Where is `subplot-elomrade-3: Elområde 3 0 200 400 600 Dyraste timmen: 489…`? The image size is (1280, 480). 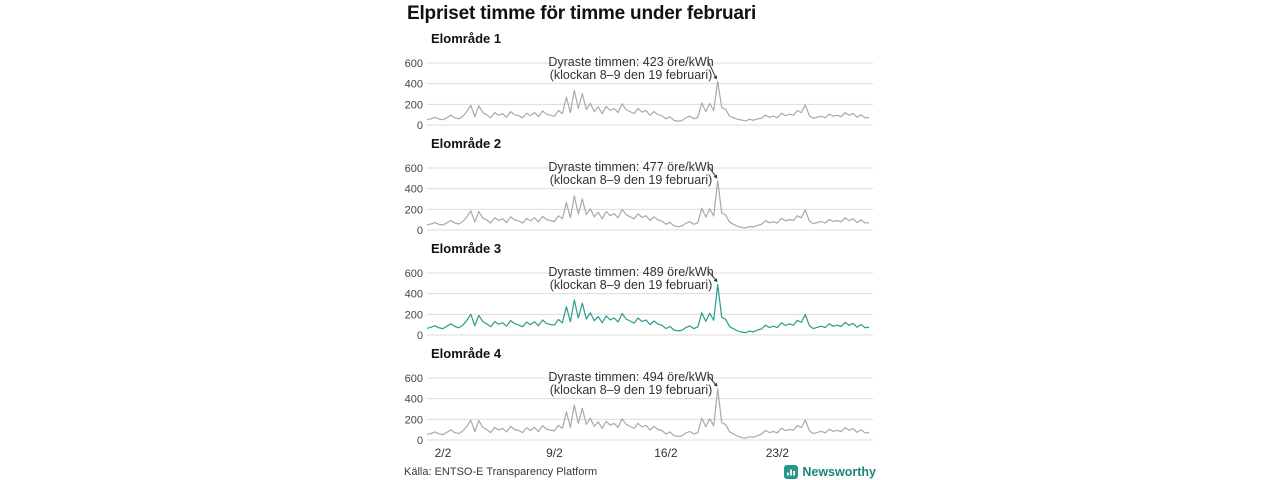 subplot-elomrade-3: Elområde 3 0 200 400 600 Dyraste timmen: 489… is located at coordinates (640, 291).